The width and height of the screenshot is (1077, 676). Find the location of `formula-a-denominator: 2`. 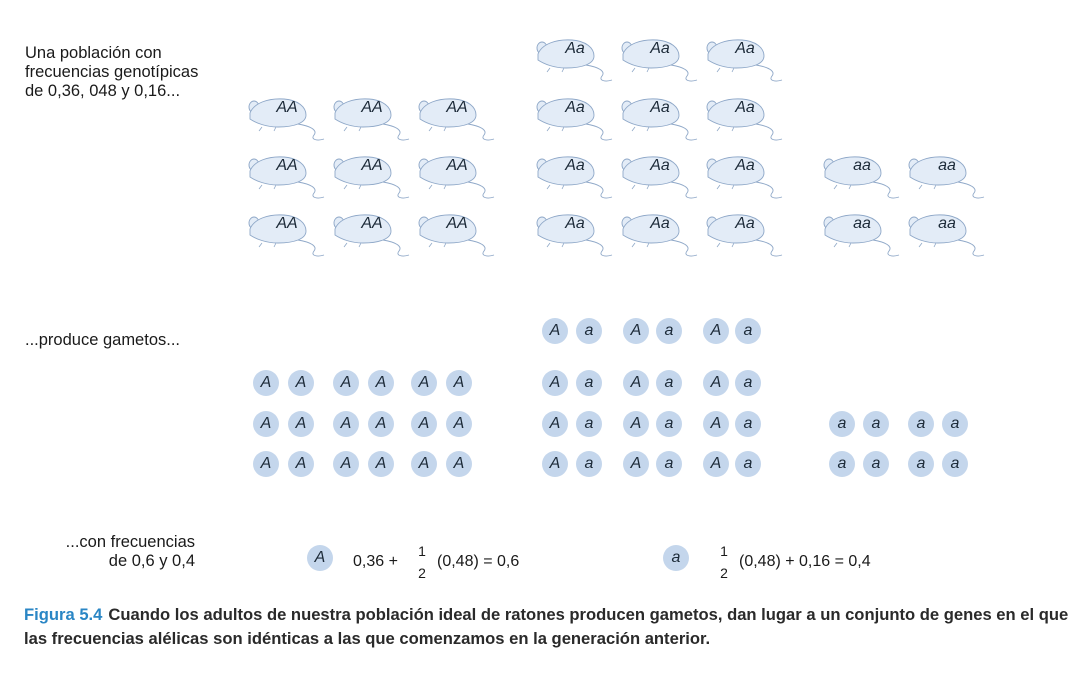

formula-a-denominator: 2 is located at coordinates (724, 573).